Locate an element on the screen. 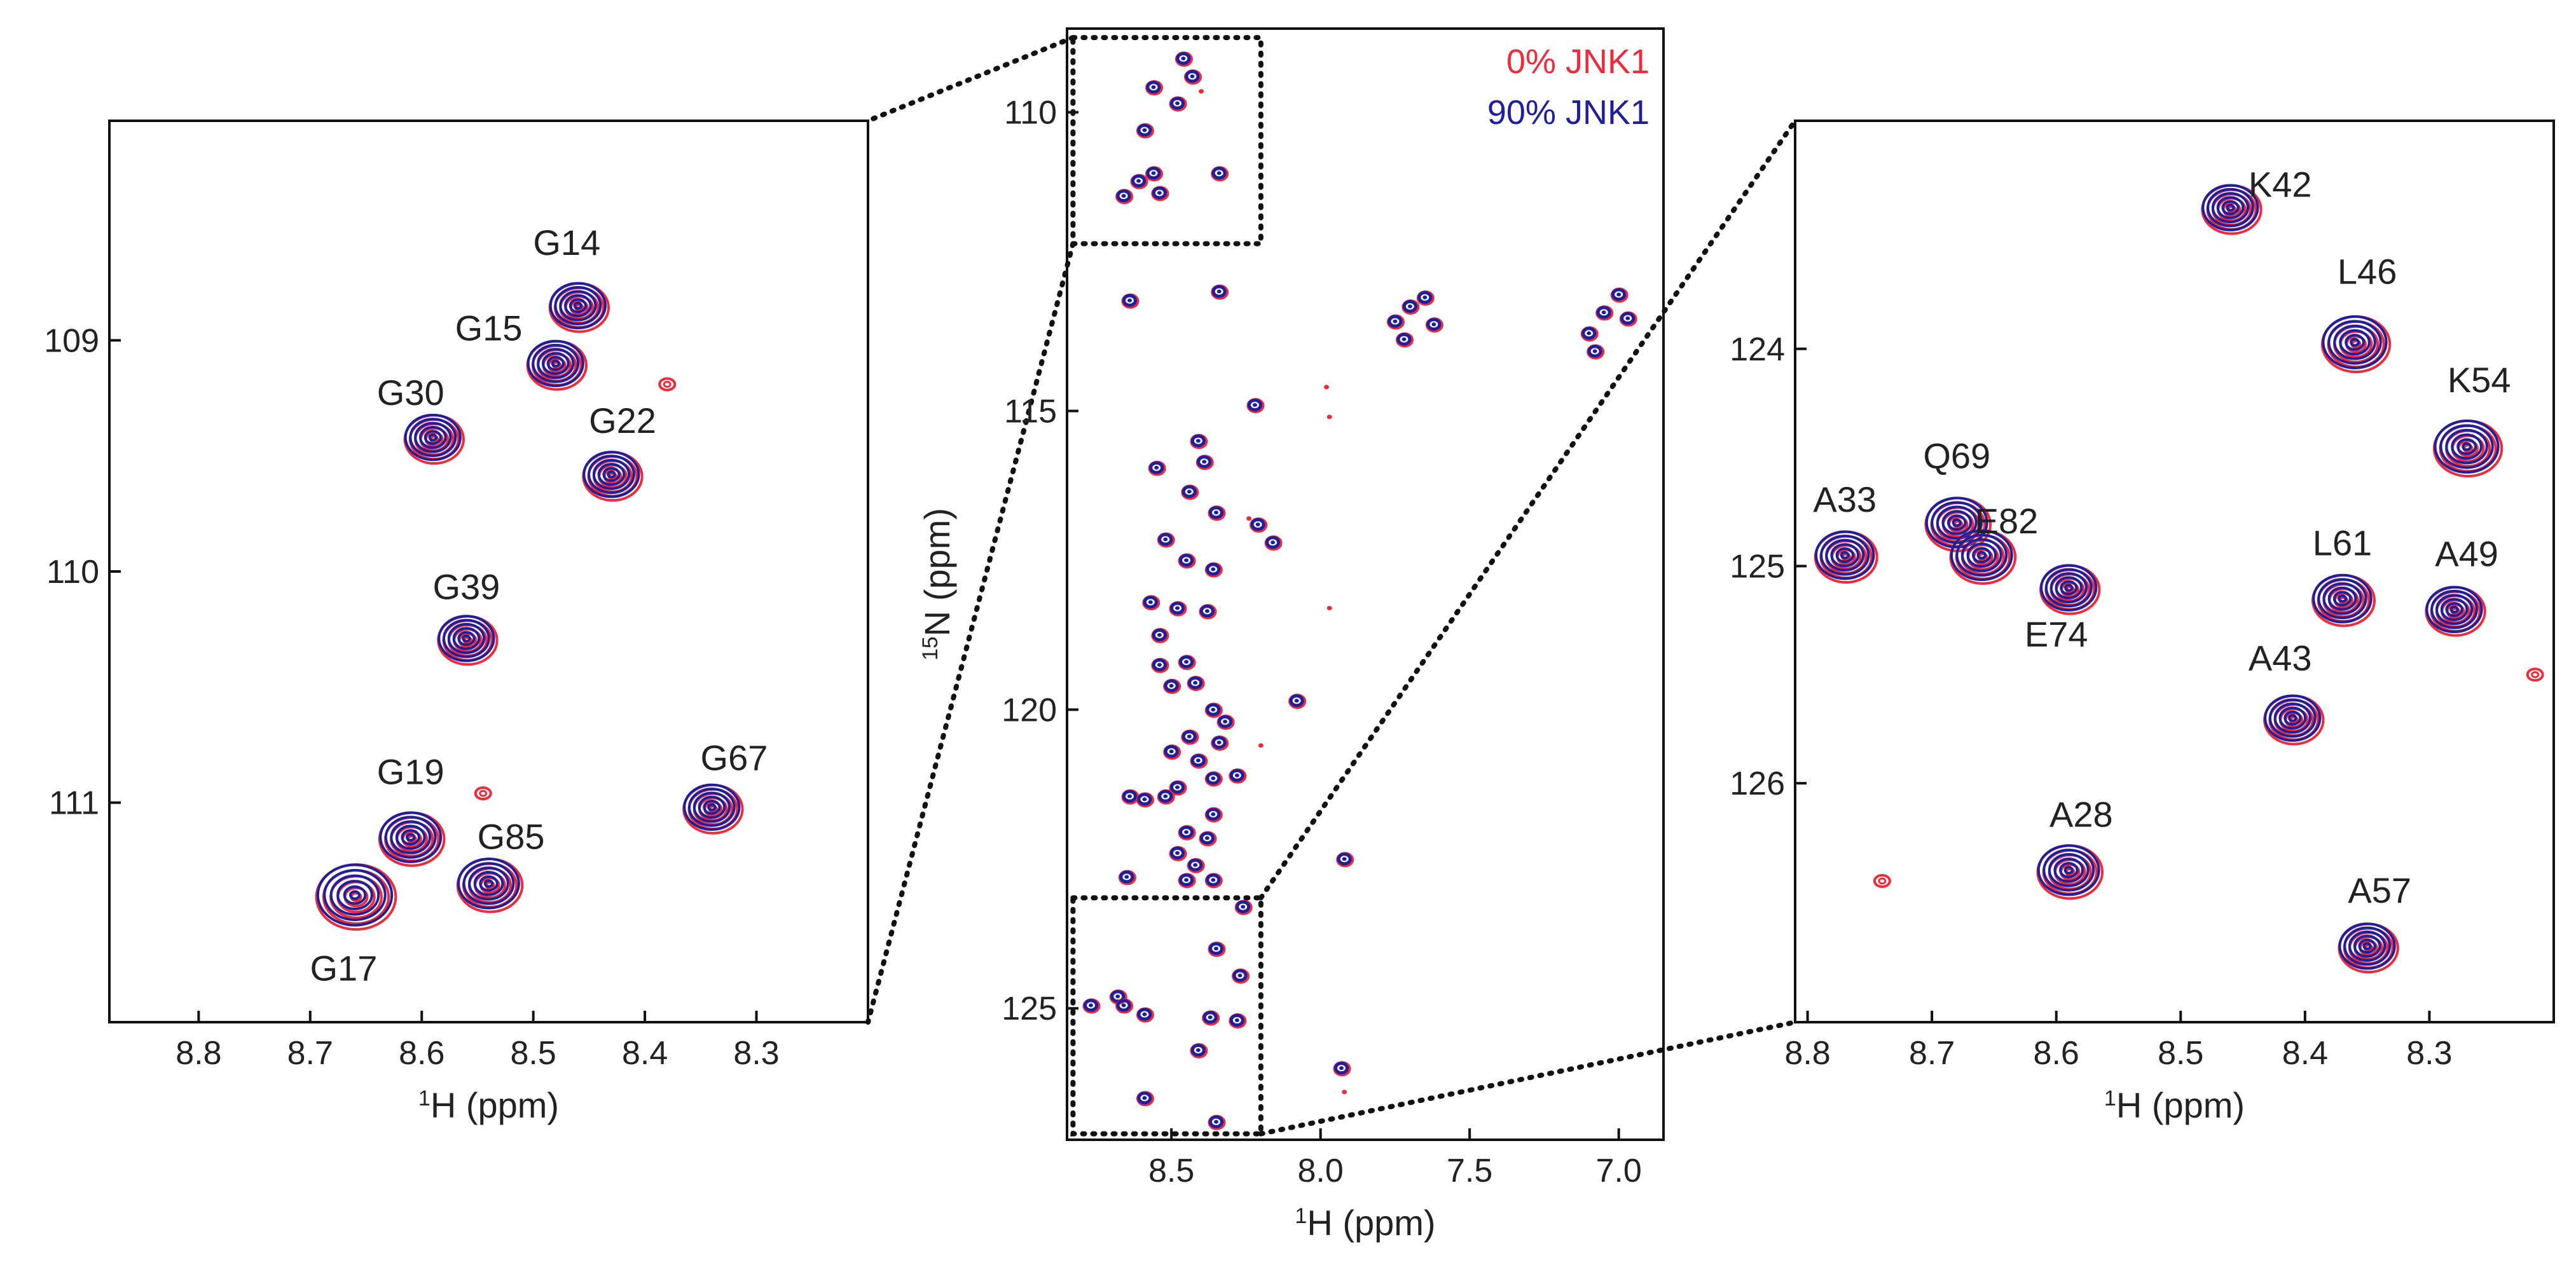  peak-label-A28: A28 is located at coordinates (2081, 814).